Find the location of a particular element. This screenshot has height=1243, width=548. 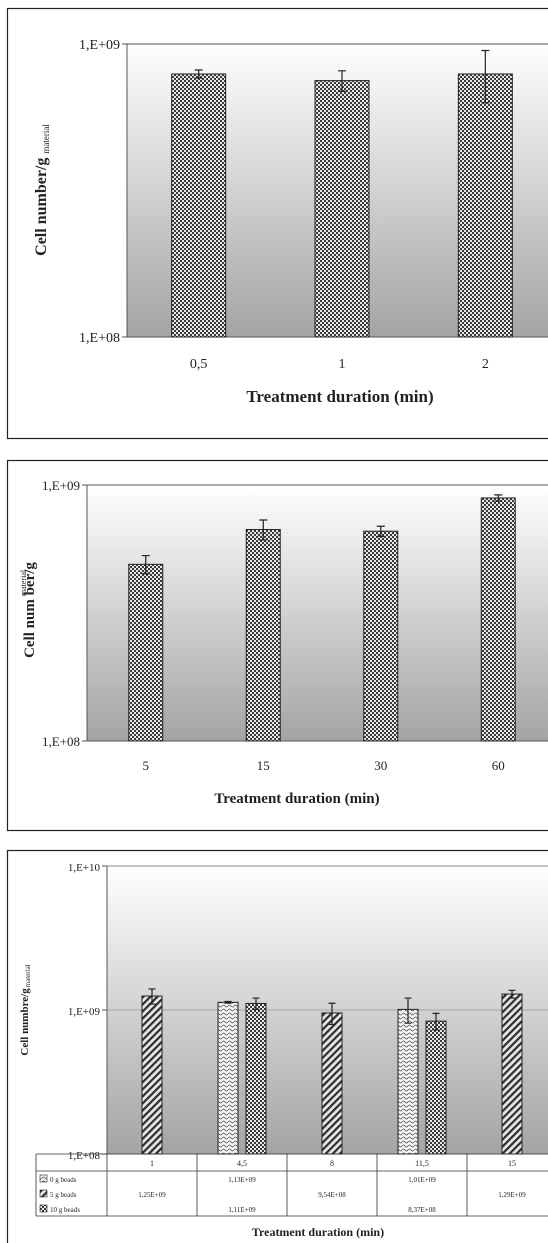

panel-3-data-label: 1,29E+09 is located at coordinates (512, 1195).